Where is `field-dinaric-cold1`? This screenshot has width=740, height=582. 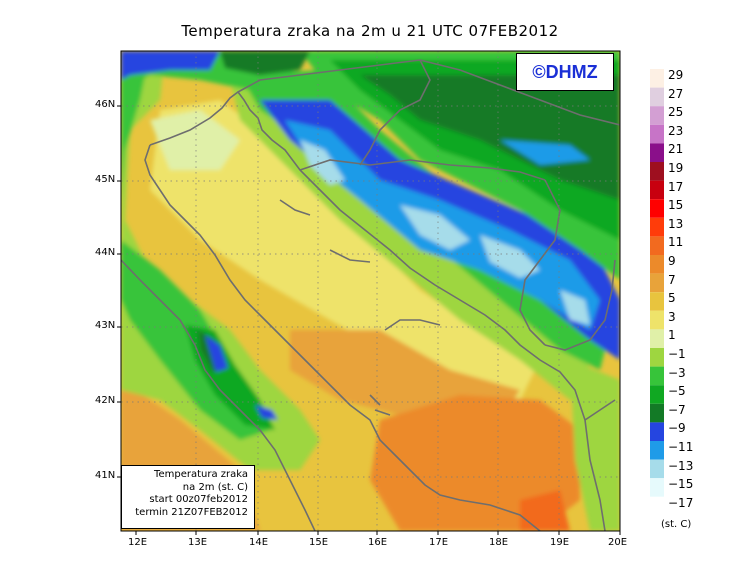 field-dinaric-cold1 is located at coordinates (435, 227).